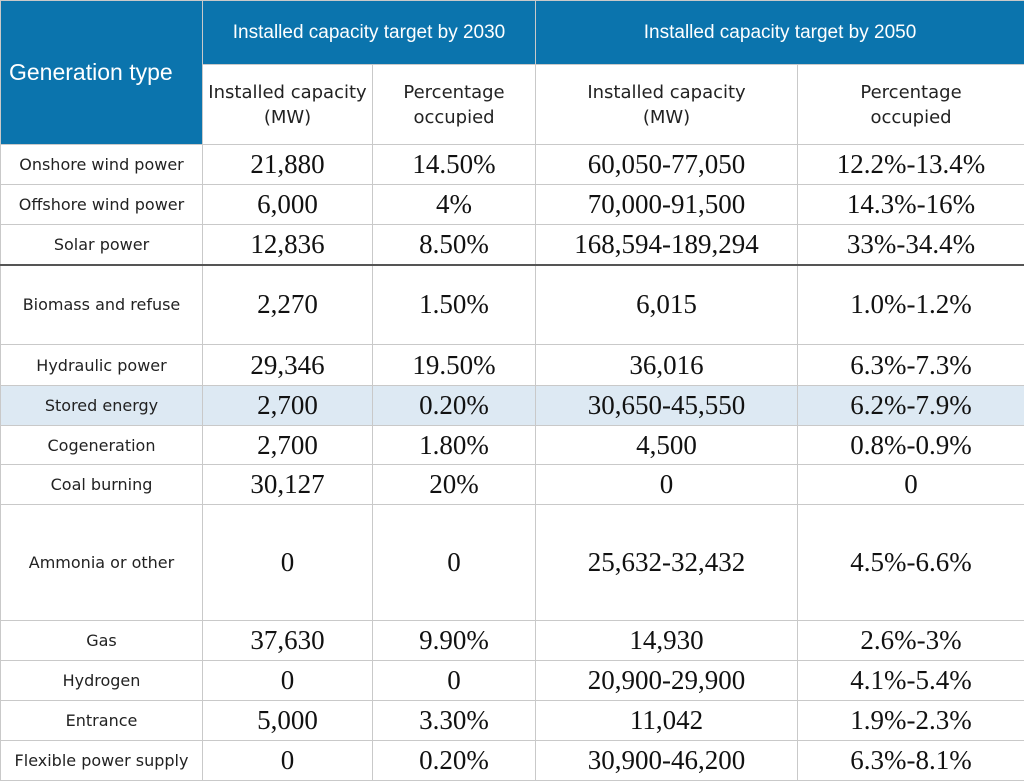 The width and height of the screenshot is (1024, 781). What do you see at coordinates (454, 485) in the screenshot?
I see `percentage-2030-cell: 20%` at bounding box center [454, 485].